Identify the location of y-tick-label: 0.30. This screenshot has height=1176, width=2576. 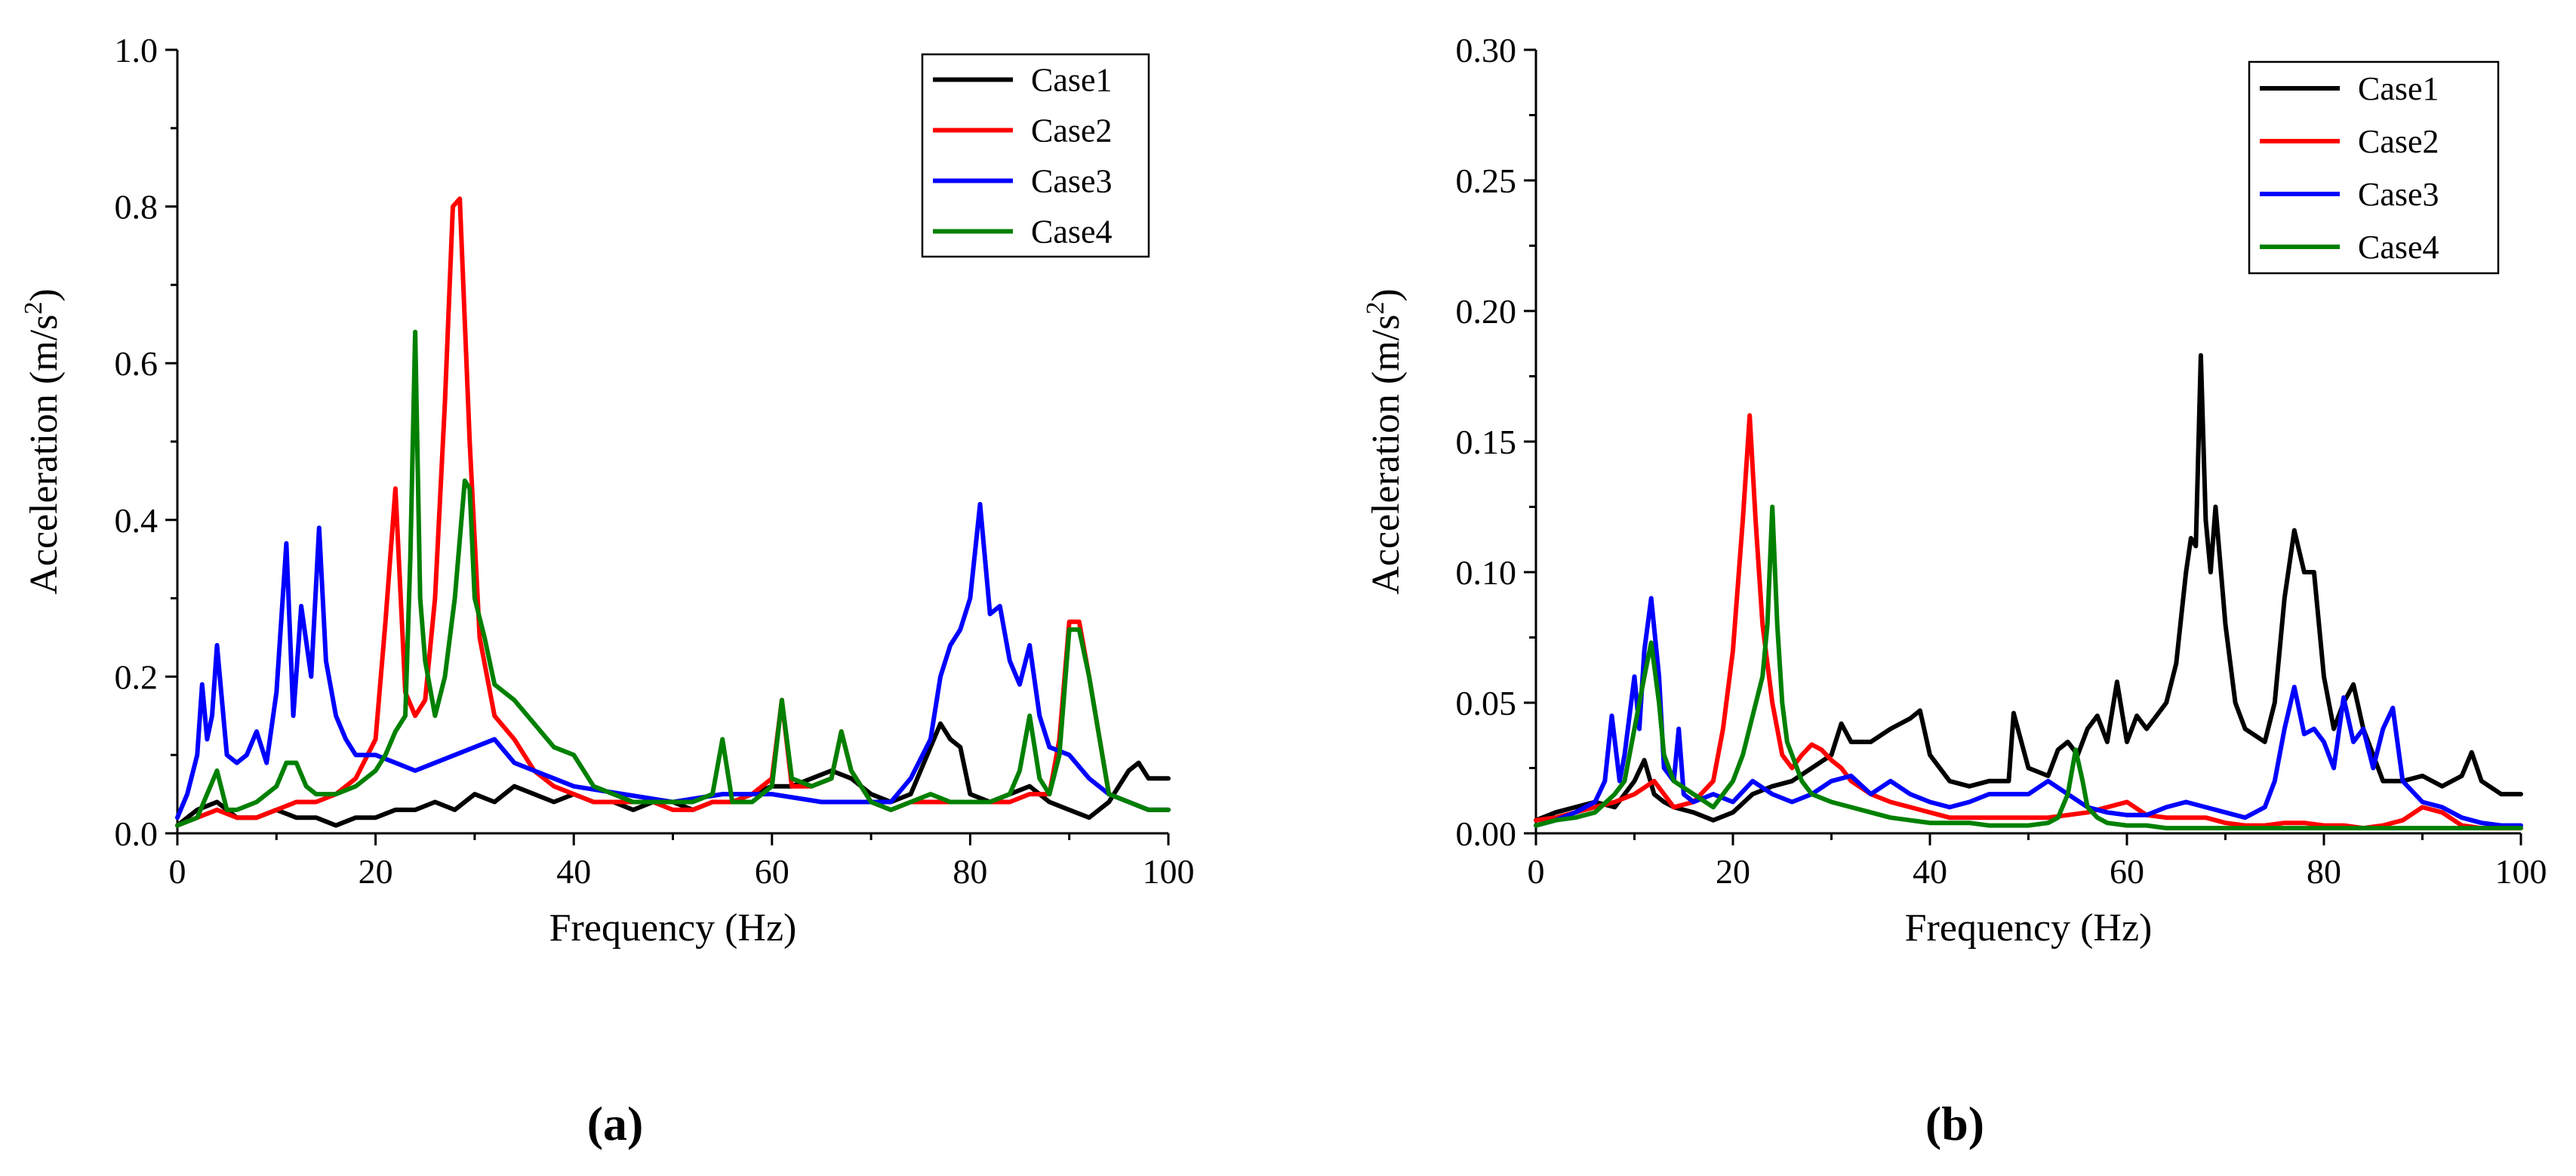
(1486, 50).